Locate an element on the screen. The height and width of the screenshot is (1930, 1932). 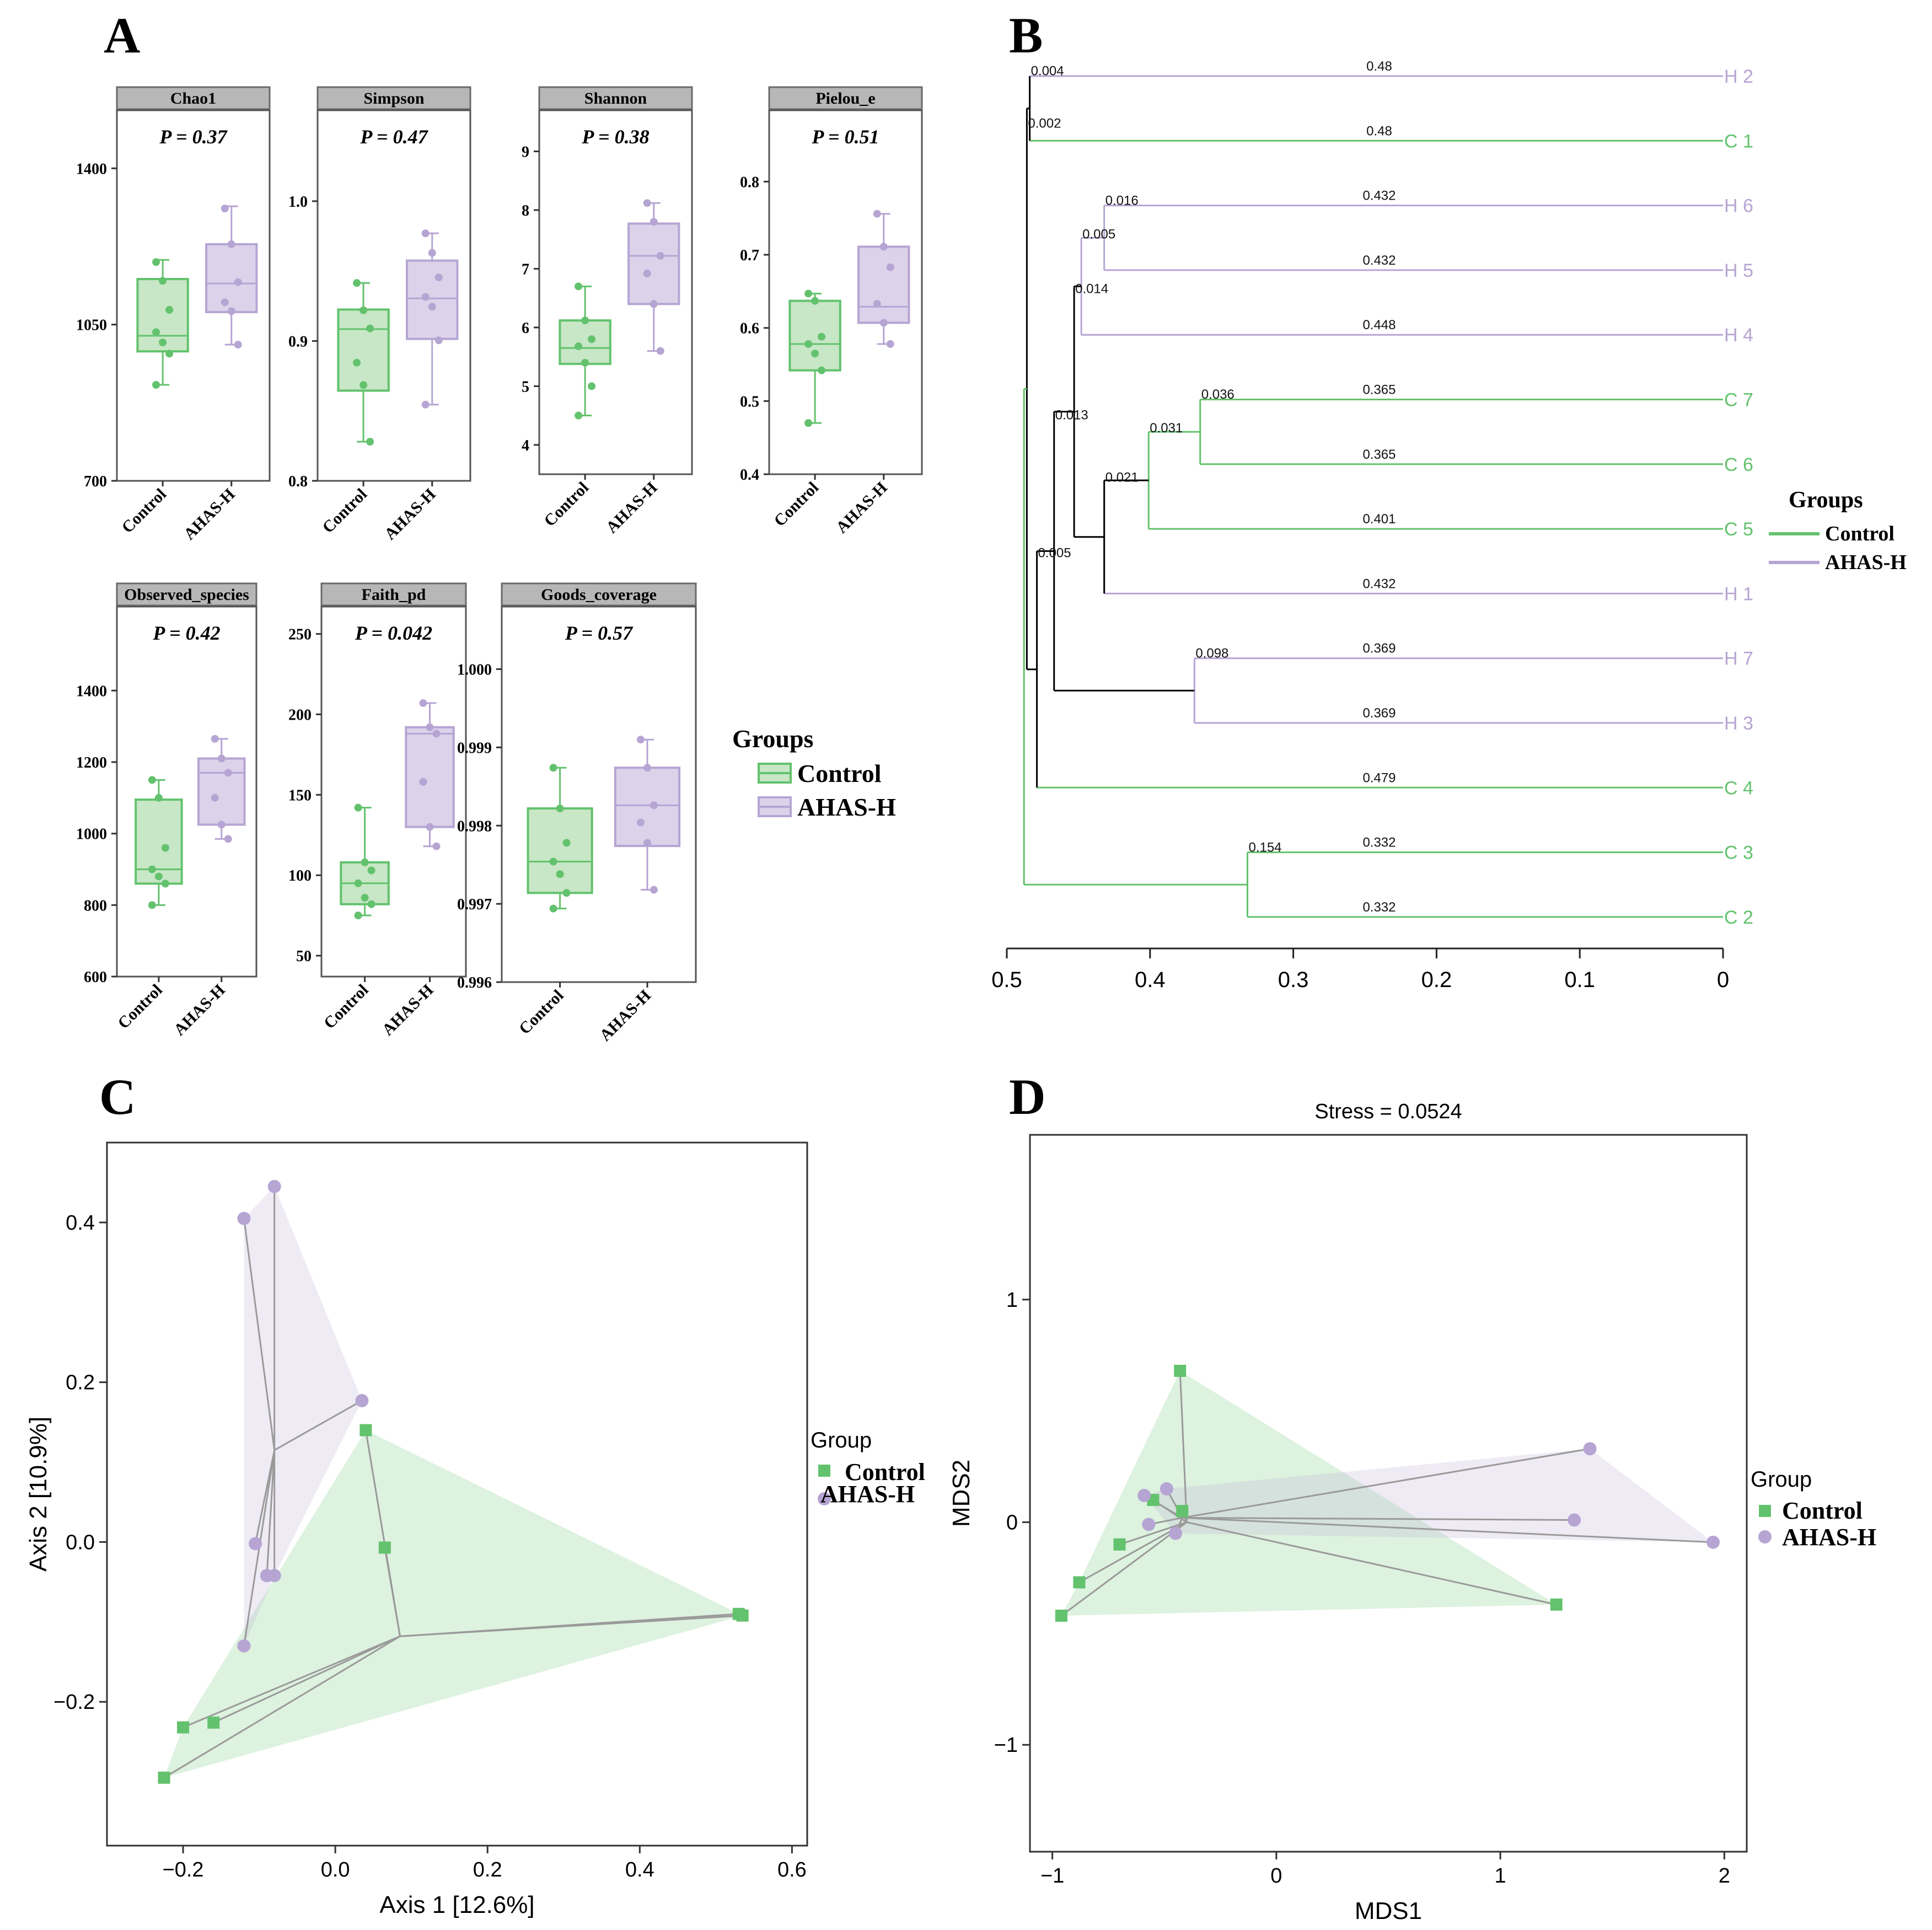
y-tick-label: 1400 is located at coordinates (91, 691).